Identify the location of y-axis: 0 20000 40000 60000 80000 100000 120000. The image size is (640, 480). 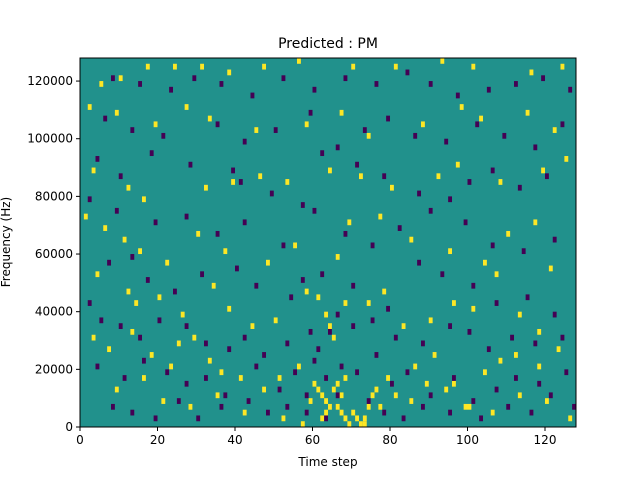
(53, 254).